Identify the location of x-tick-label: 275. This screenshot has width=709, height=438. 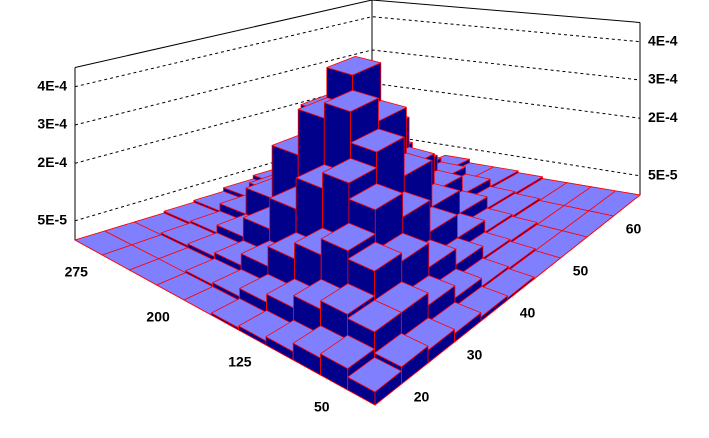
(77, 272).